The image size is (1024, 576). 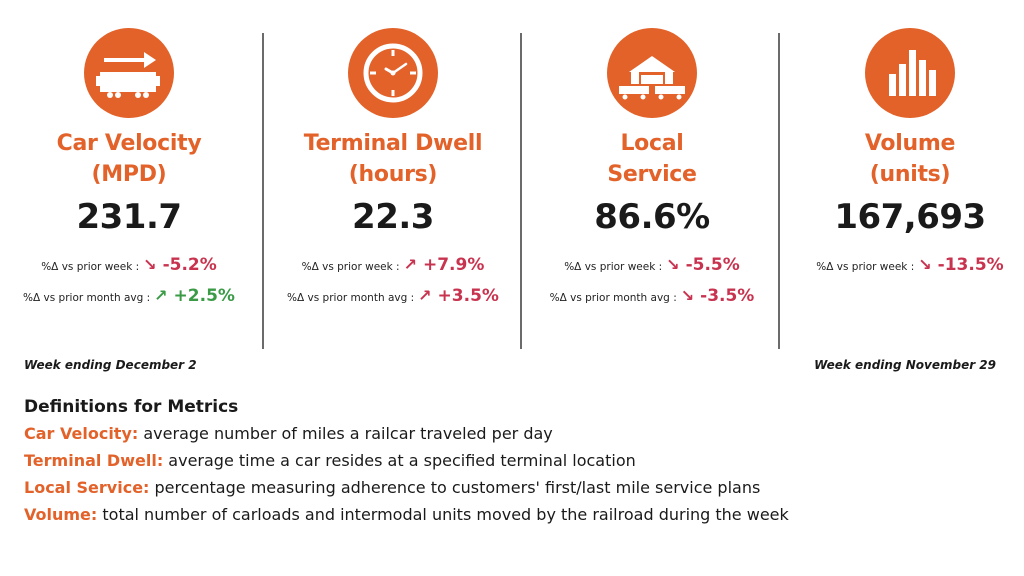 I want to click on warehouse-railcar-icon, so click(x=652, y=73).